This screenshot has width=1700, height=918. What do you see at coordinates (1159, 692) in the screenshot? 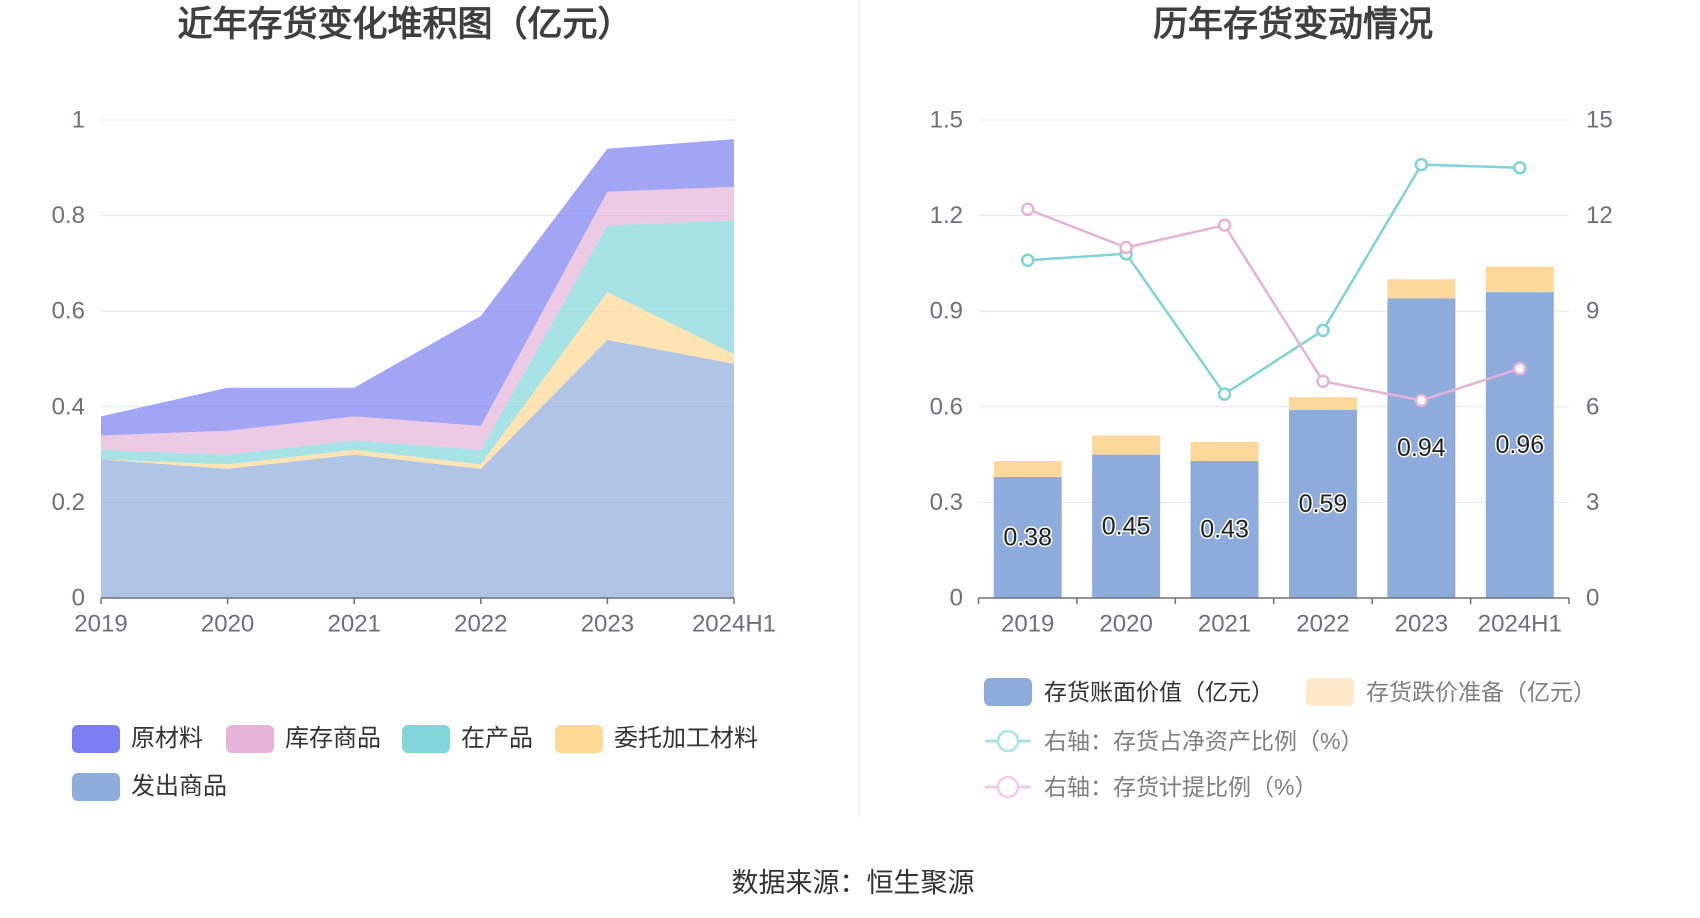
I see `legend-label: 存货账面价值（亿元）` at bounding box center [1159, 692].